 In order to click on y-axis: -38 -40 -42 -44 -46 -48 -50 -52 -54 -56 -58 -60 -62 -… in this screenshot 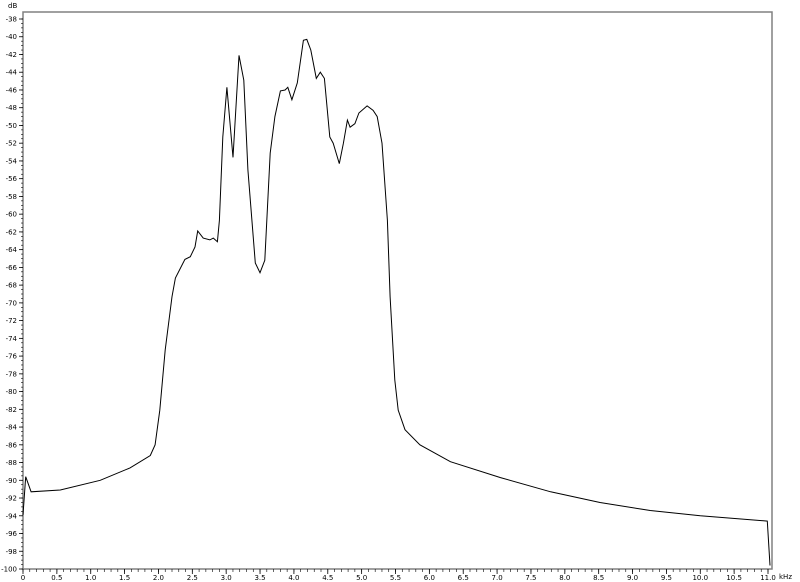, I will do `click(12, 295)`.